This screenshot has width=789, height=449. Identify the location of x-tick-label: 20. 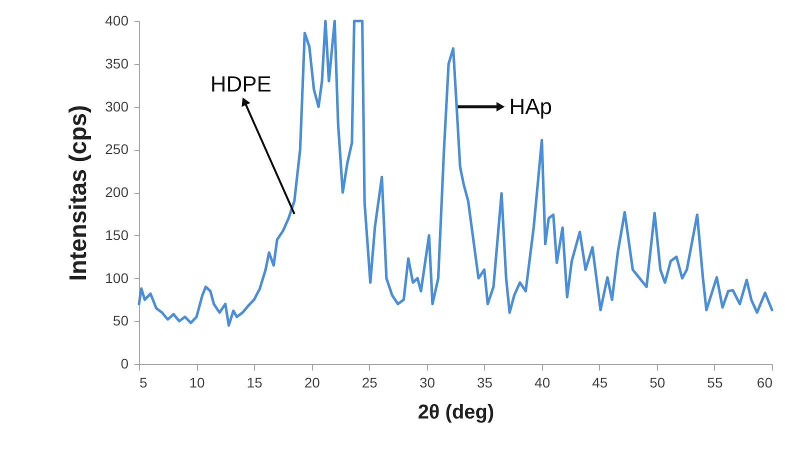
(312, 382).